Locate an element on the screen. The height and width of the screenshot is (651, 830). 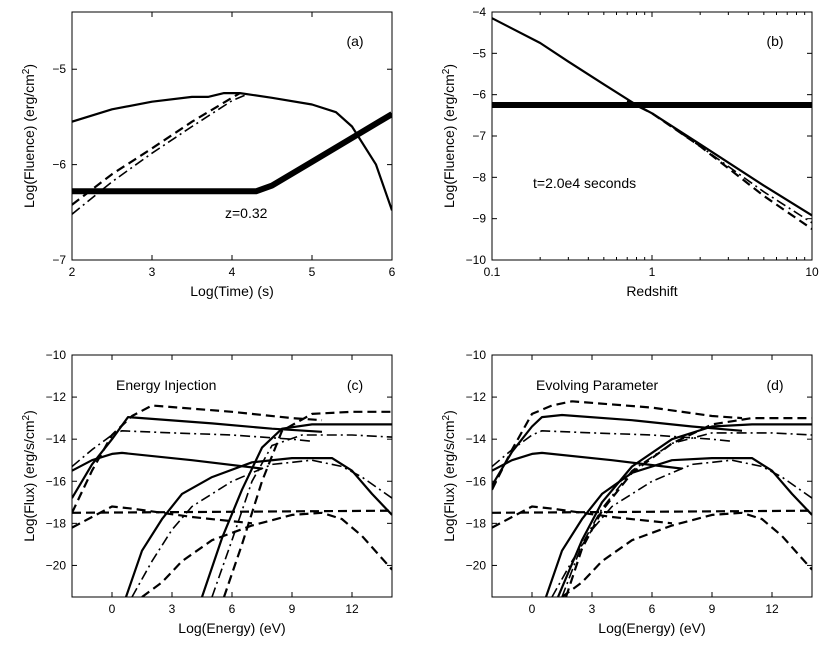
panel-label: (a) is located at coordinates (354, 41).